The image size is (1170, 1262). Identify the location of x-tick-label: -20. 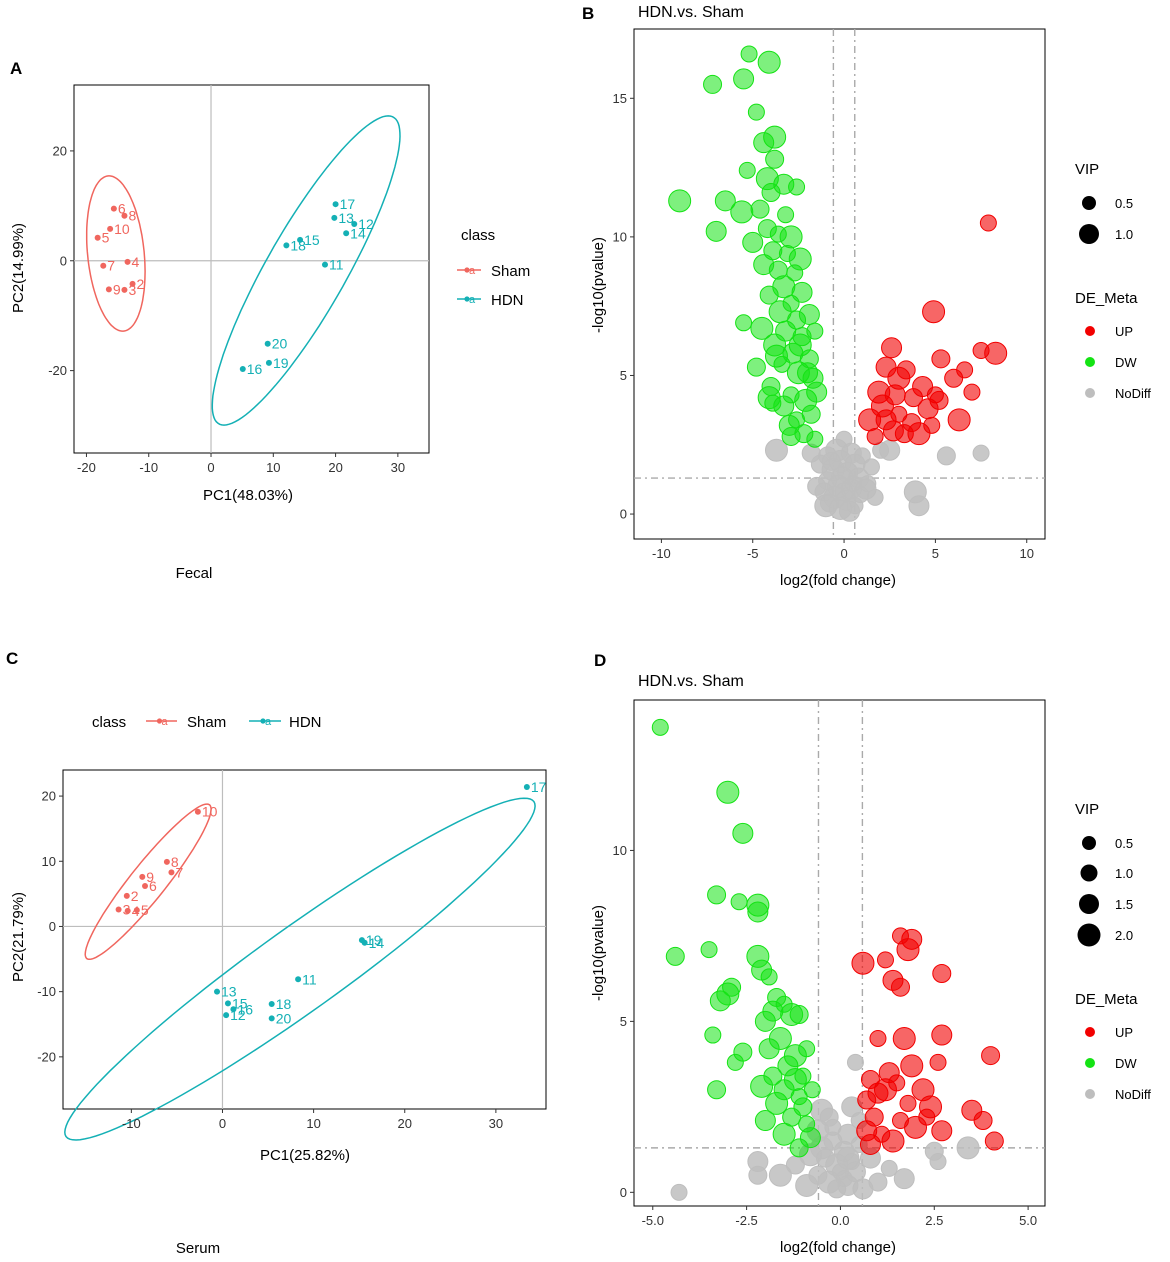
(86, 467).